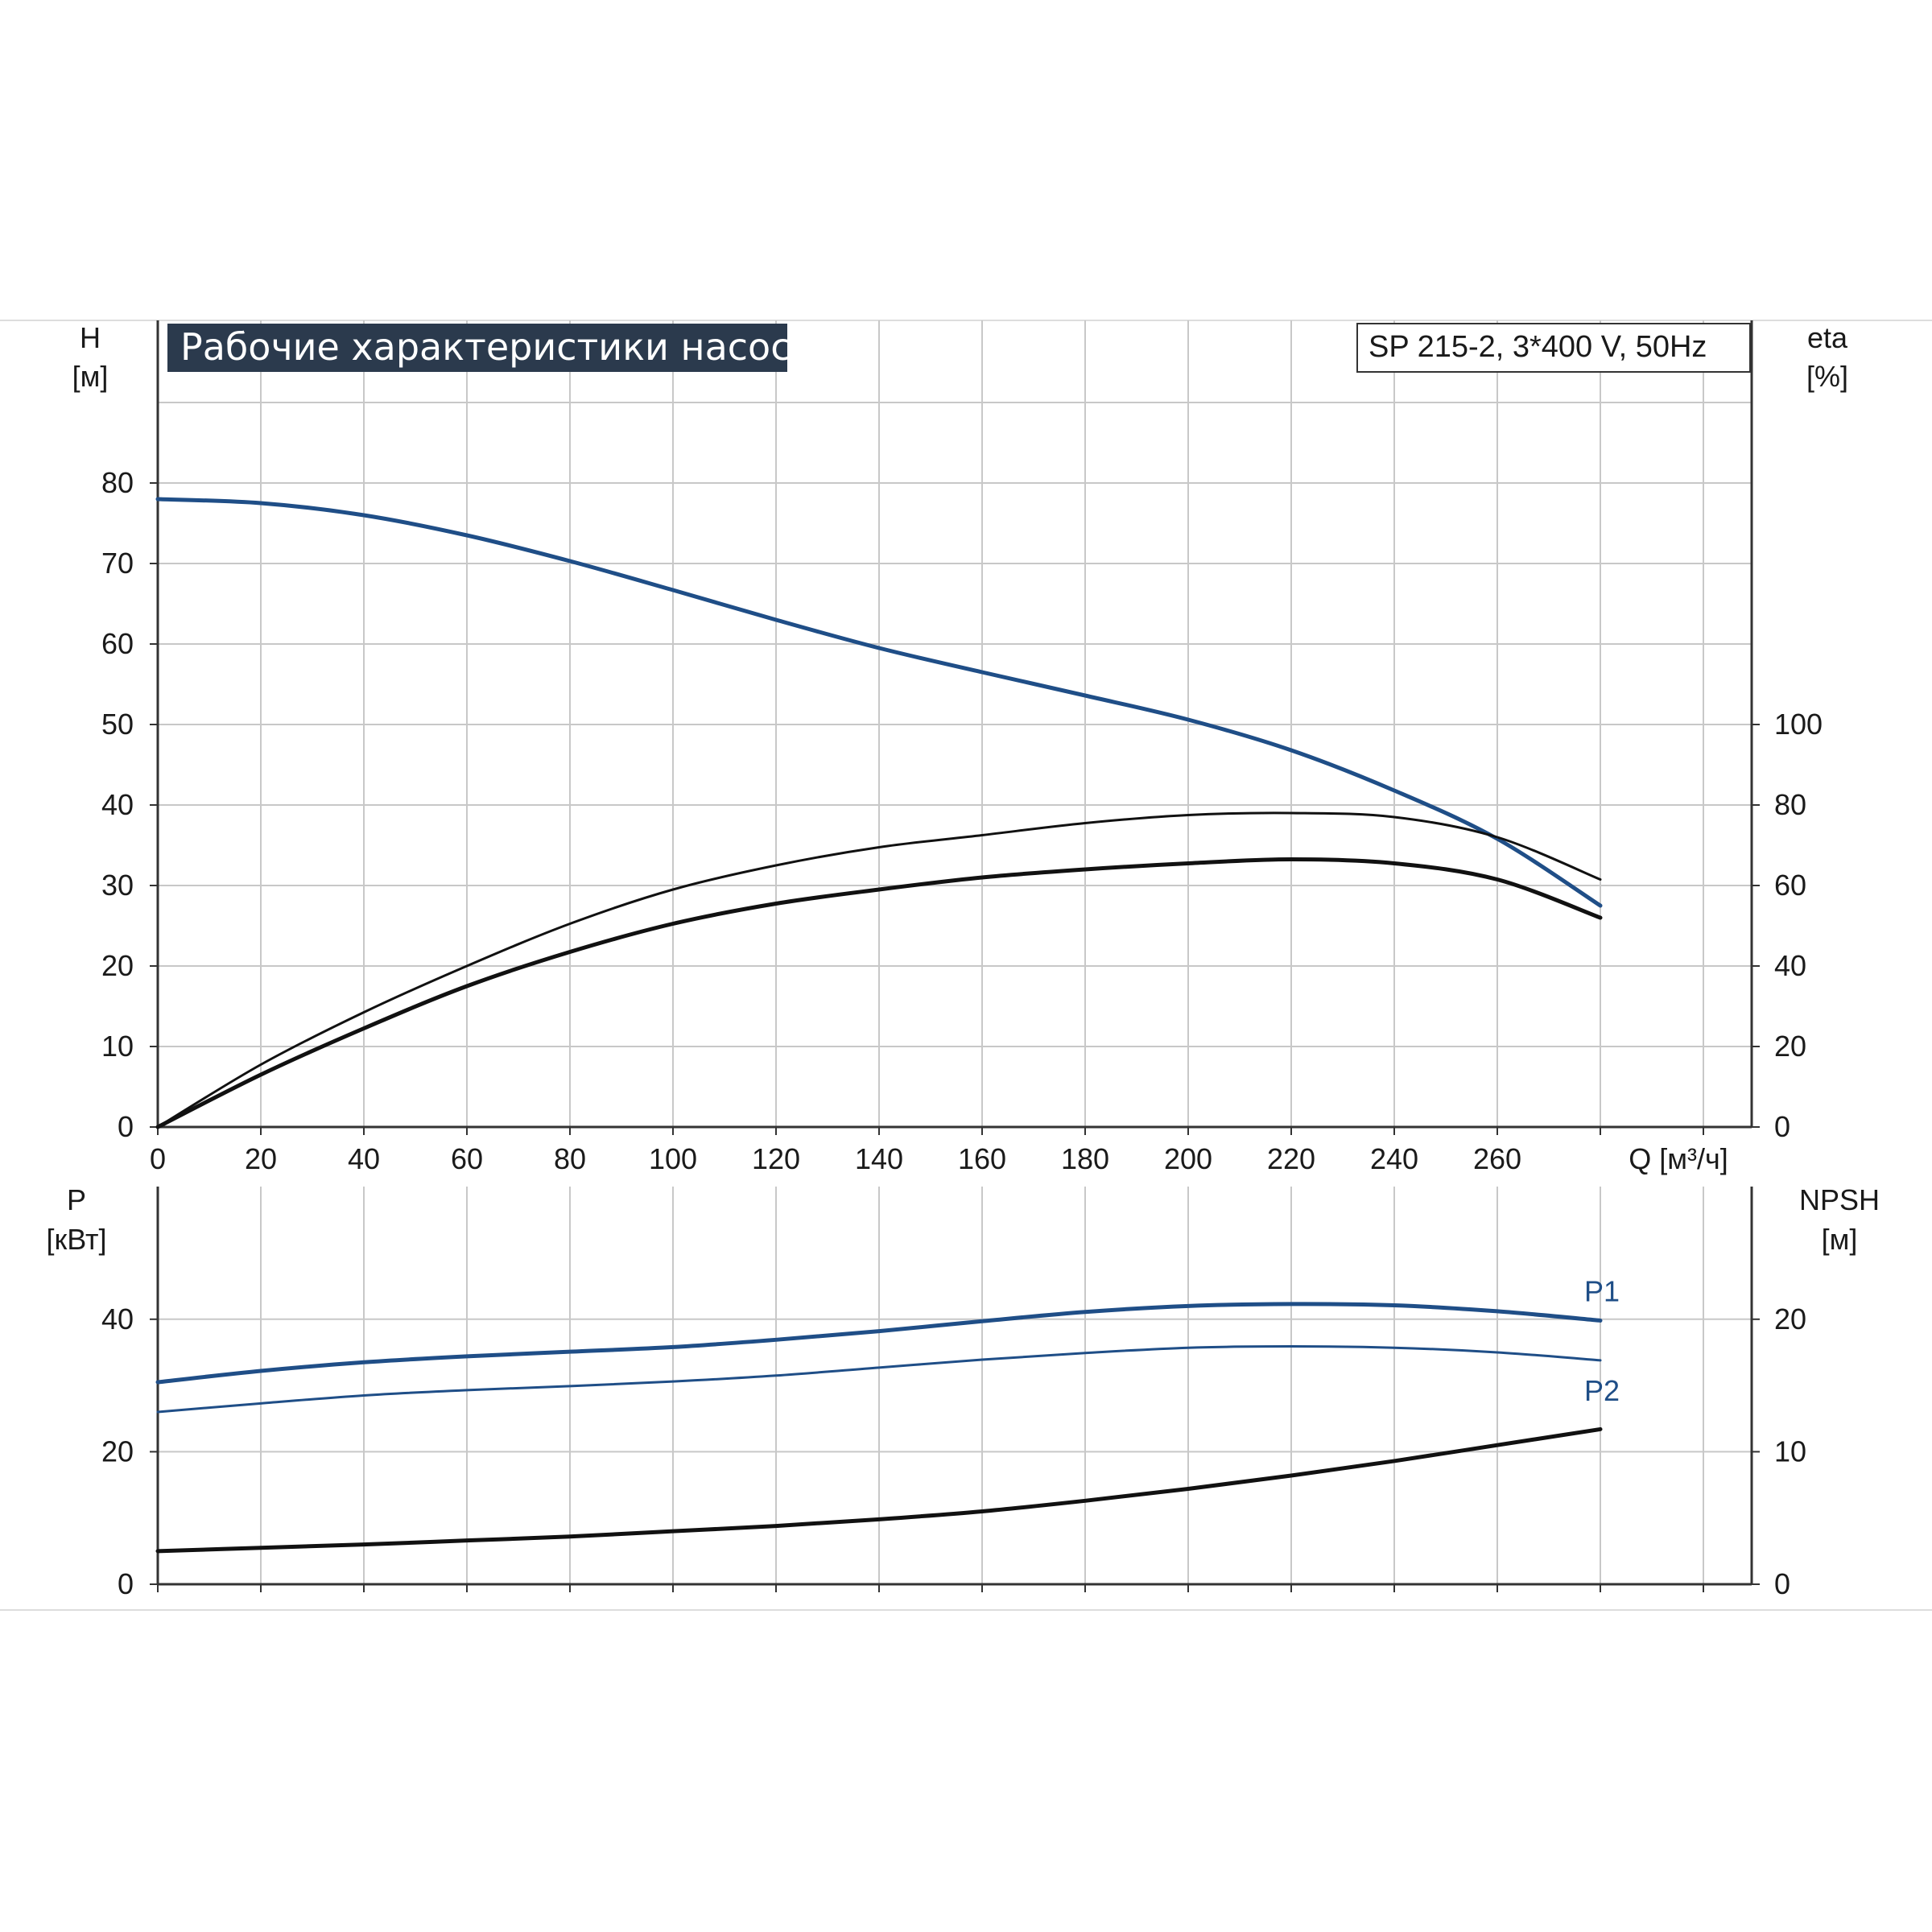 The image size is (1932, 1932). I want to click on top-x-tick-label: 80, so click(570, 1158).